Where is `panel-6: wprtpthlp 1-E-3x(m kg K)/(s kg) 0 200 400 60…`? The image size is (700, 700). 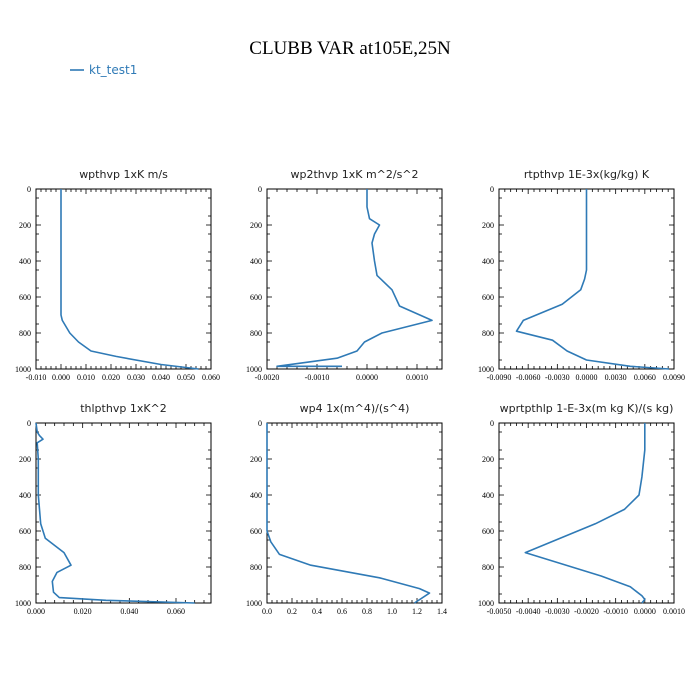 panel-6: wprtpthlp 1-E-3x(m kg K)/(s kg) 0 200 400 60… is located at coordinates (581, 509).